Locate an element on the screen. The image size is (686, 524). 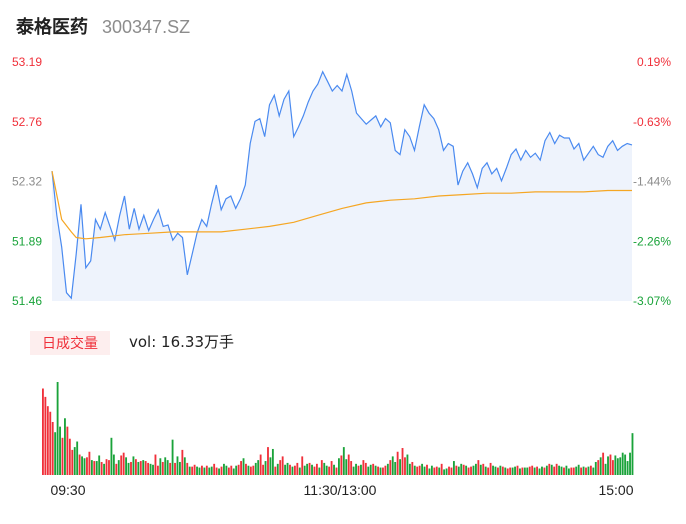
price-axis-left: 53.19 52.76 52.32 51.89 51.46 is located at coordinates (27, 181).